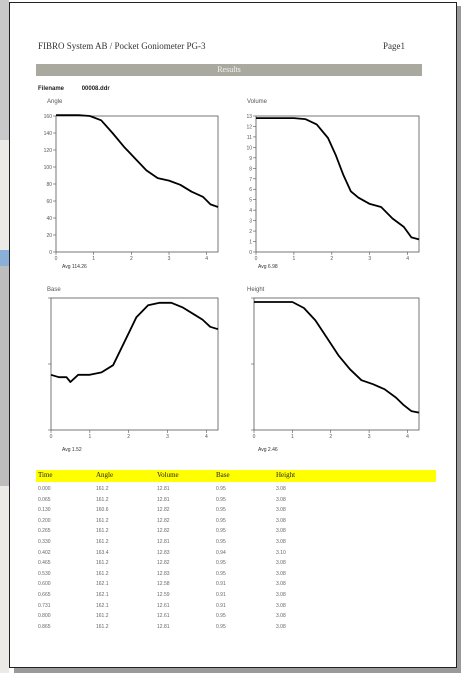 This screenshot has width=461, height=673. I want to click on y-tick-label: 7, so click(250, 180).